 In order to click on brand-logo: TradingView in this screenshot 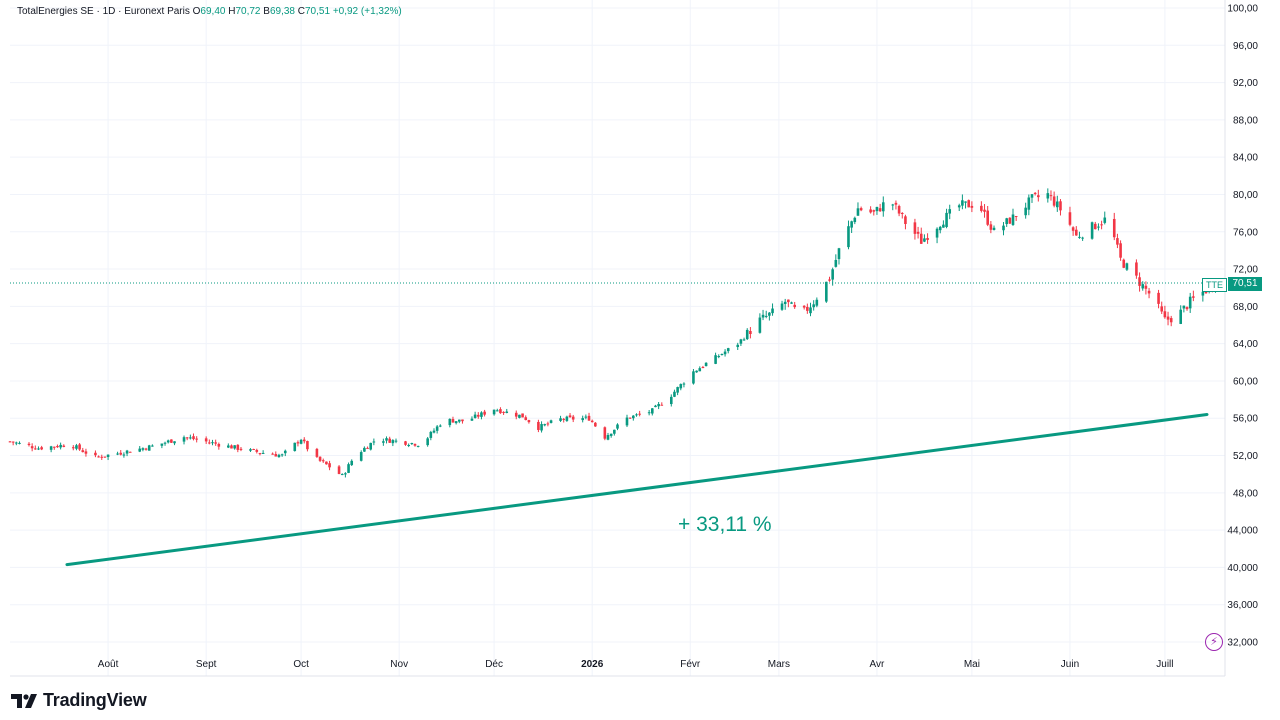, I will do `click(79, 700)`.